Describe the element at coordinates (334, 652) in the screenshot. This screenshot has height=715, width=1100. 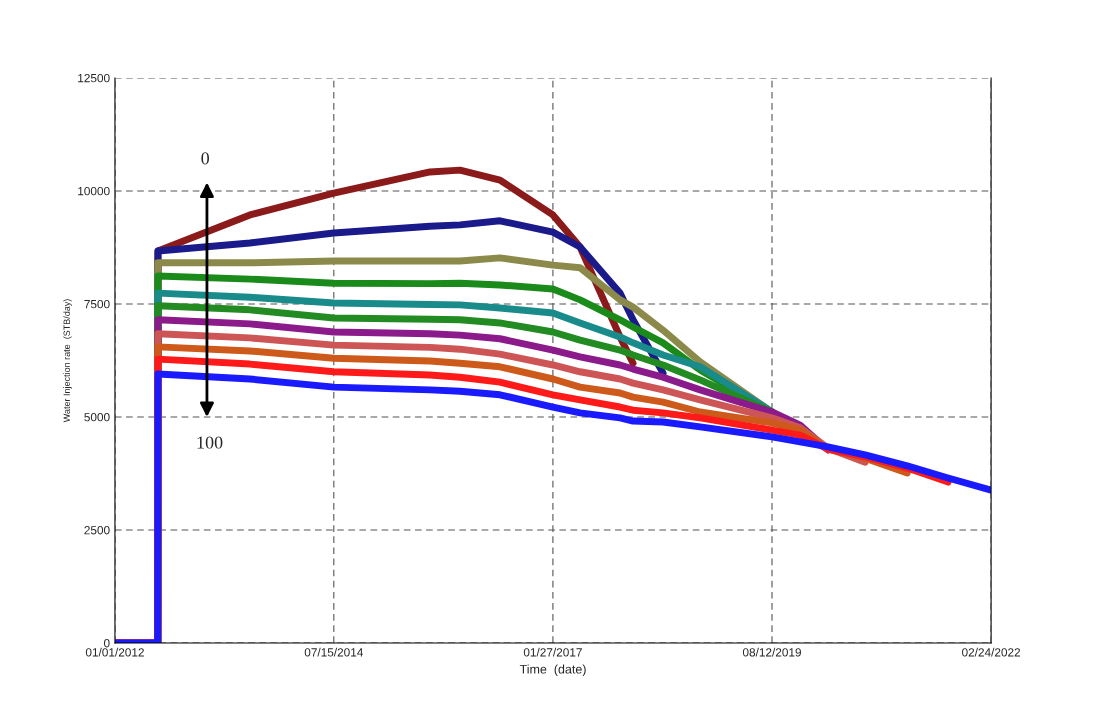
I see `x-tick-label: 07/15/2014` at that location.